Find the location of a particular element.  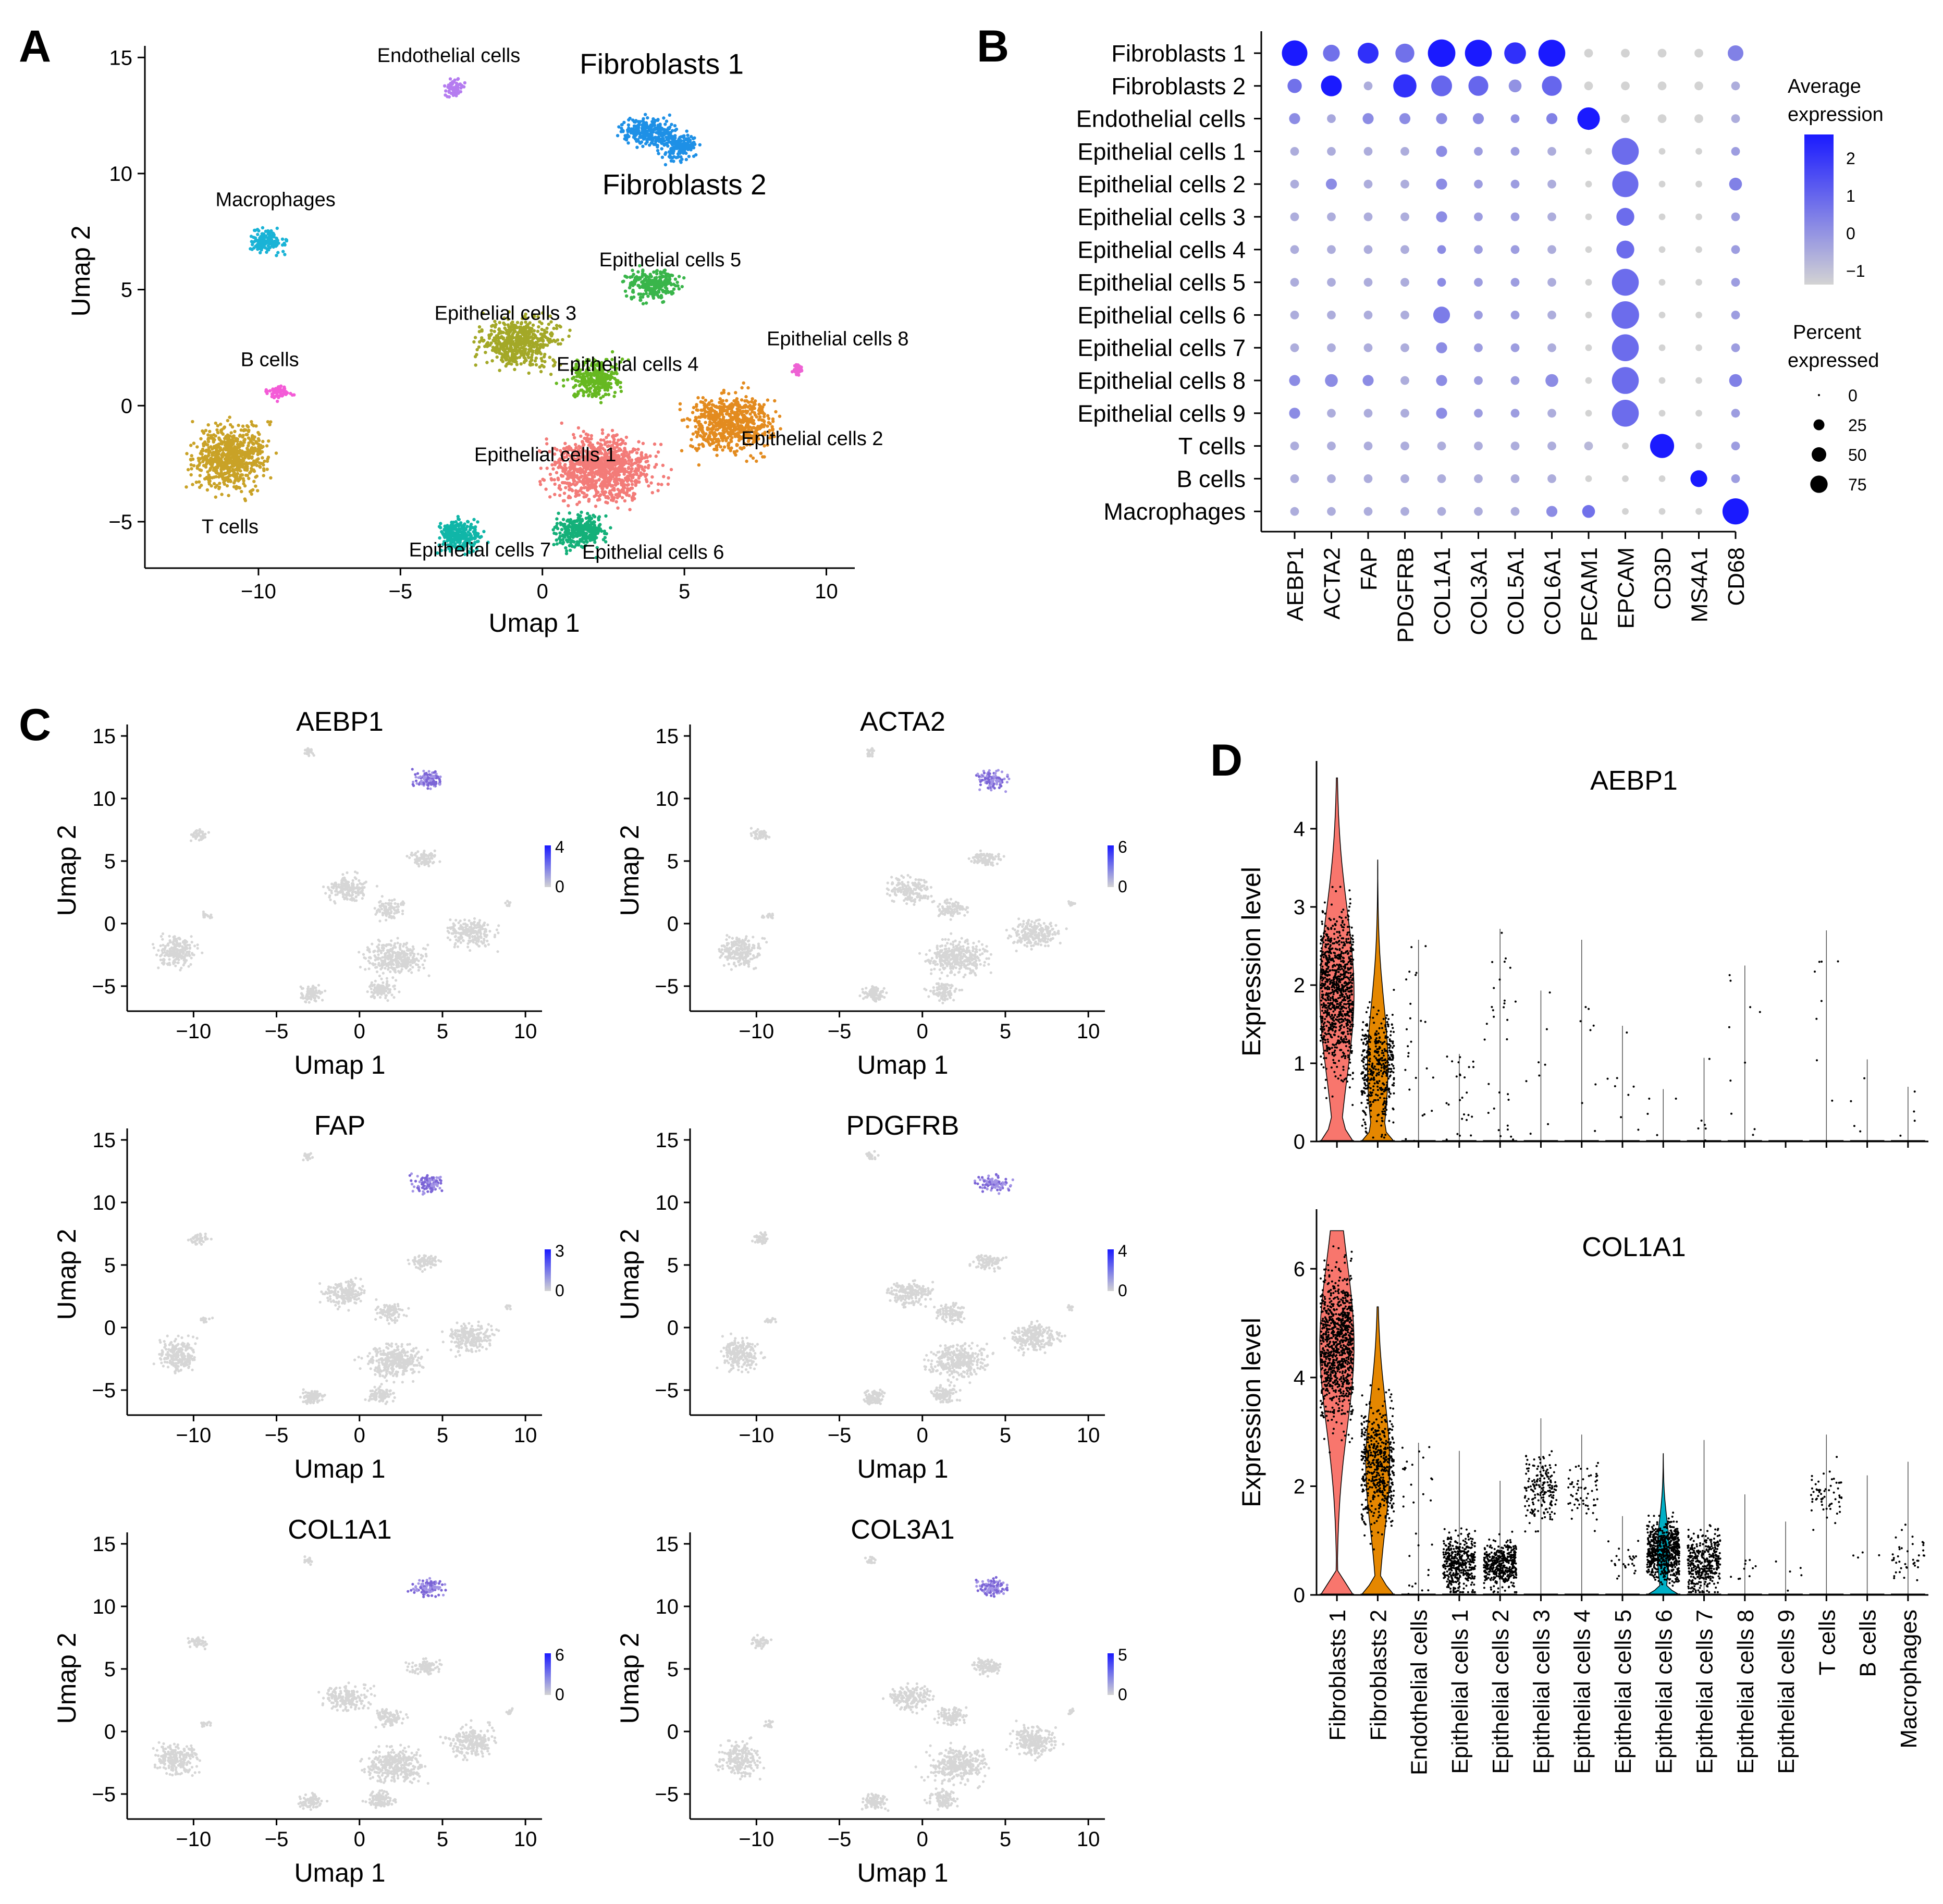

panel-letter-b: B is located at coordinates (993, 46).